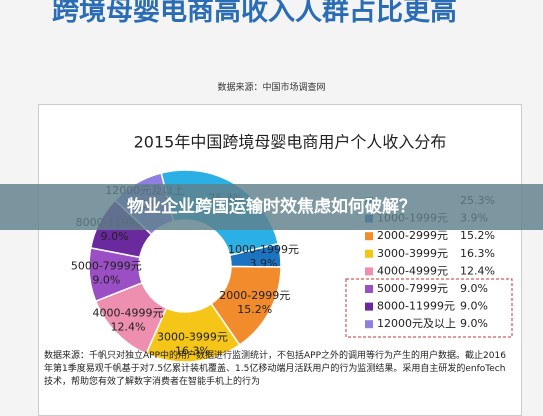  Describe the element at coordinates (416, 306) in the screenshot. I see `legend-label: 8000-11999元` at that location.